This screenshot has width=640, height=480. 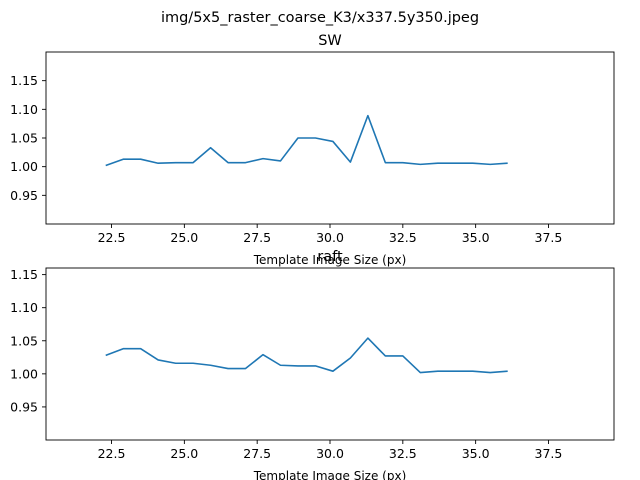 What do you see at coordinates (330, 257) in the screenshot?
I see `chart-title: raft` at bounding box center [330, 257].